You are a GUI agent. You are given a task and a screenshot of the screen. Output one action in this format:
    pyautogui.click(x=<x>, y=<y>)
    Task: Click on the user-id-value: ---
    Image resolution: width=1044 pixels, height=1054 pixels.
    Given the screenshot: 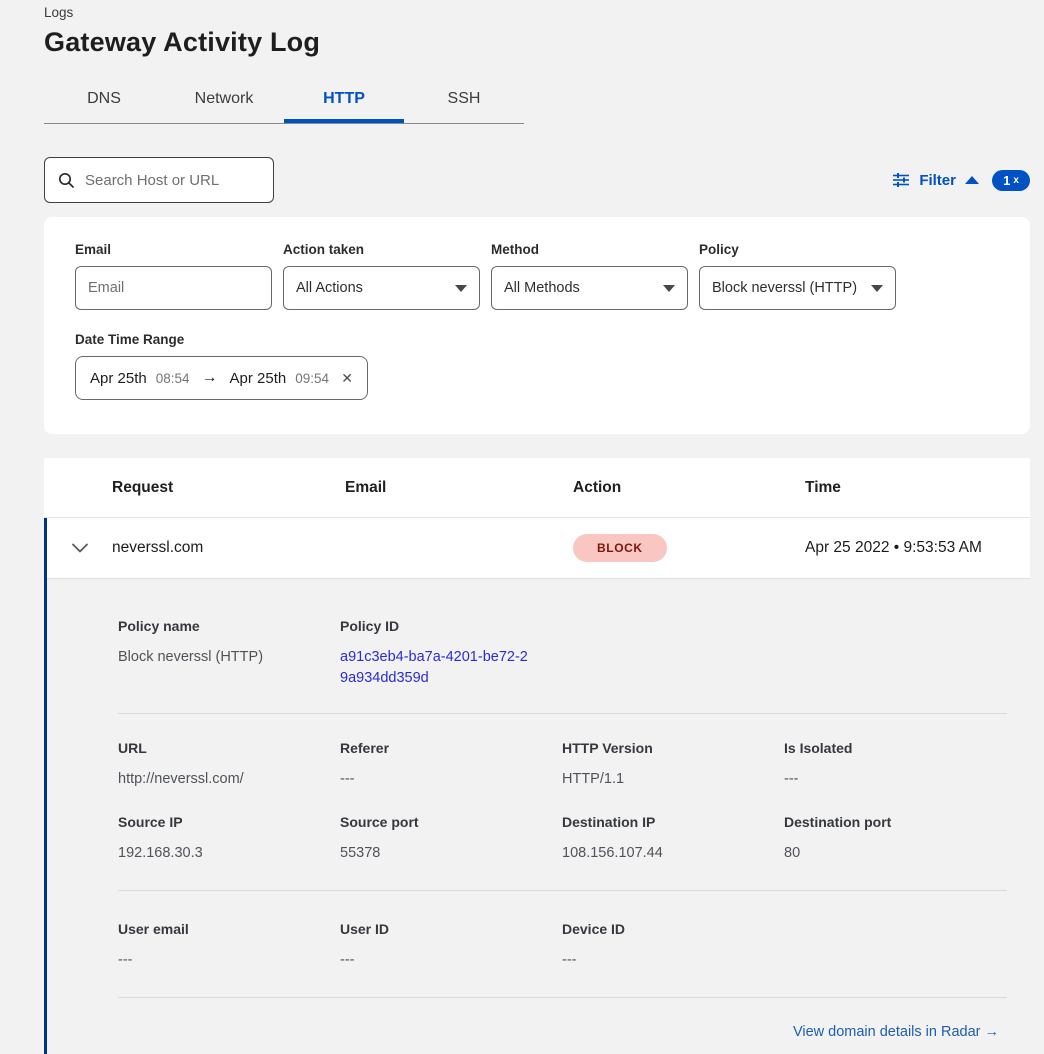 What is the action you would take?
    pyautogui.click(x=347, y=960)
    